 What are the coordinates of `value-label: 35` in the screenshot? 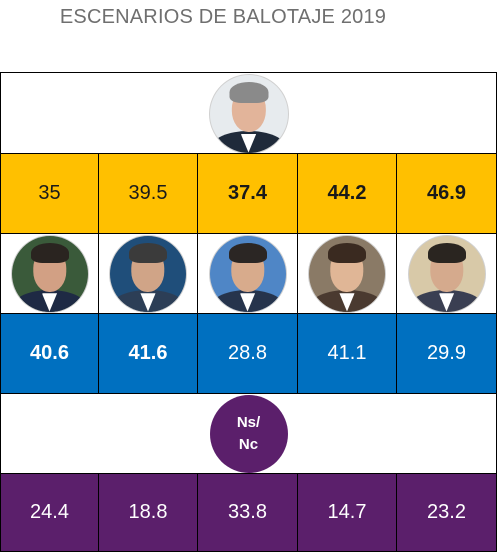 It's located at (49, 193).